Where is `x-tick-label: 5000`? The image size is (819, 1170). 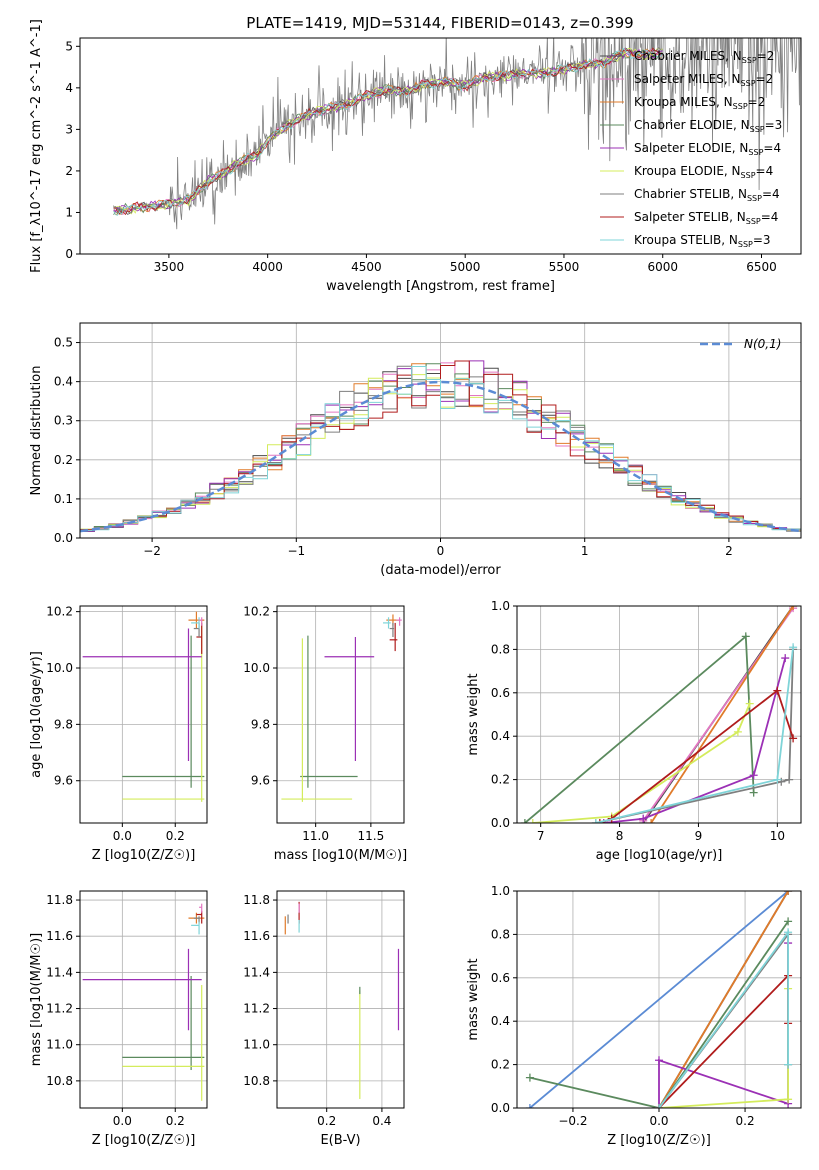
x-tick-label: 5000 is located at coordinates (465, 267).